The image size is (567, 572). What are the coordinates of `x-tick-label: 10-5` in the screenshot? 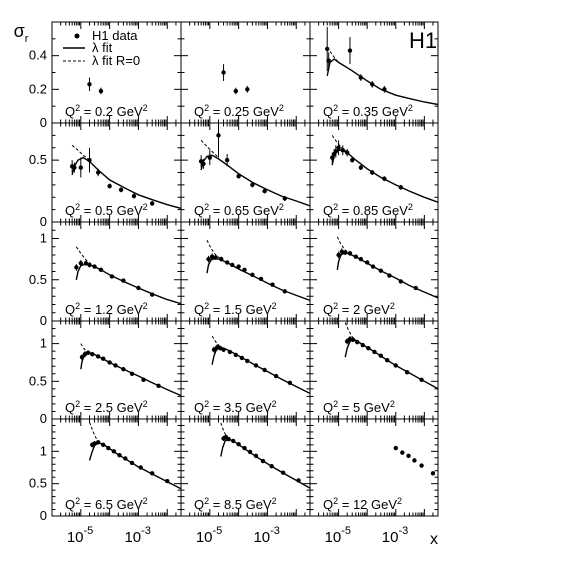 It's located at (338, 535).